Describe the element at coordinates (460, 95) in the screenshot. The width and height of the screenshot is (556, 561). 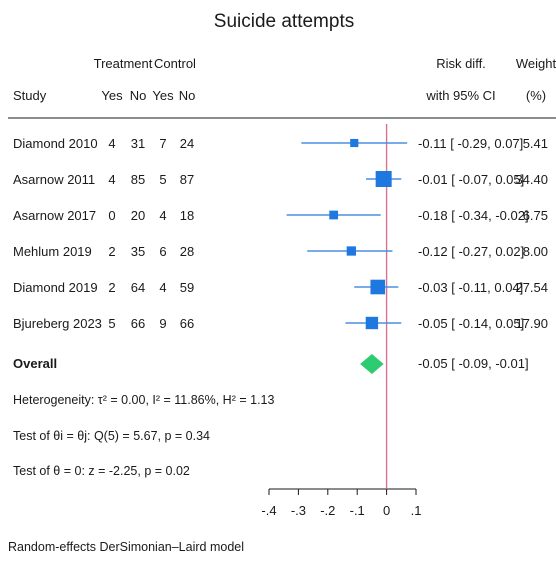
I see `header-effect-line2: with 95% CI` at that location.